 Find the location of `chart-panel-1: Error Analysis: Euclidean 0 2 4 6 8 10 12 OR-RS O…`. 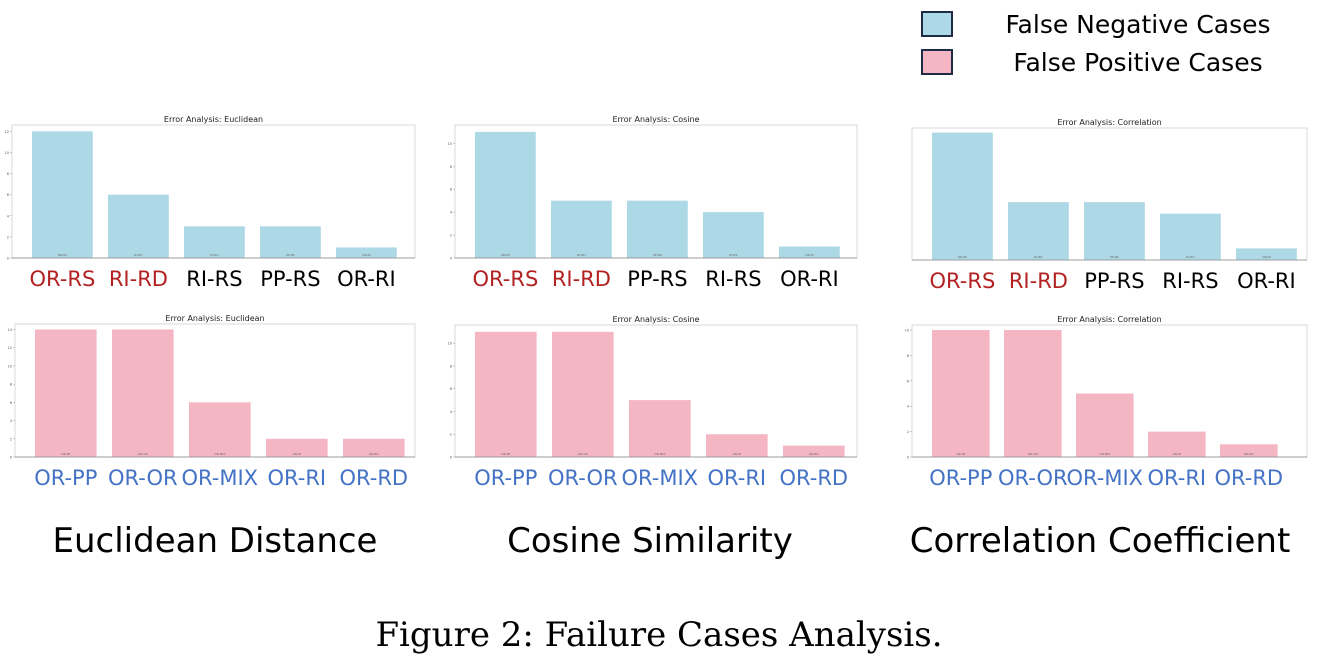

chart-panel-1: Error Analysis: Euclidean 0 2 4 6 8 10 12 OR-RS O… is located at coordinates (210, 203).